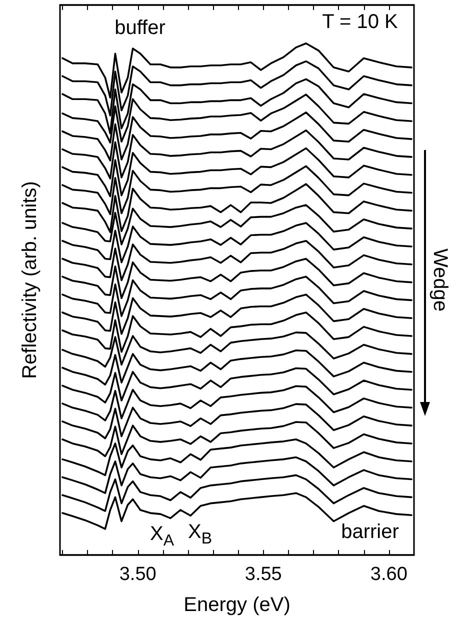 Image resolution: width=466 pixels, height=625 pixels. Describe the element at coordinates (360, 22) in the screenshot. I see `text: T = 10 K` at that location.